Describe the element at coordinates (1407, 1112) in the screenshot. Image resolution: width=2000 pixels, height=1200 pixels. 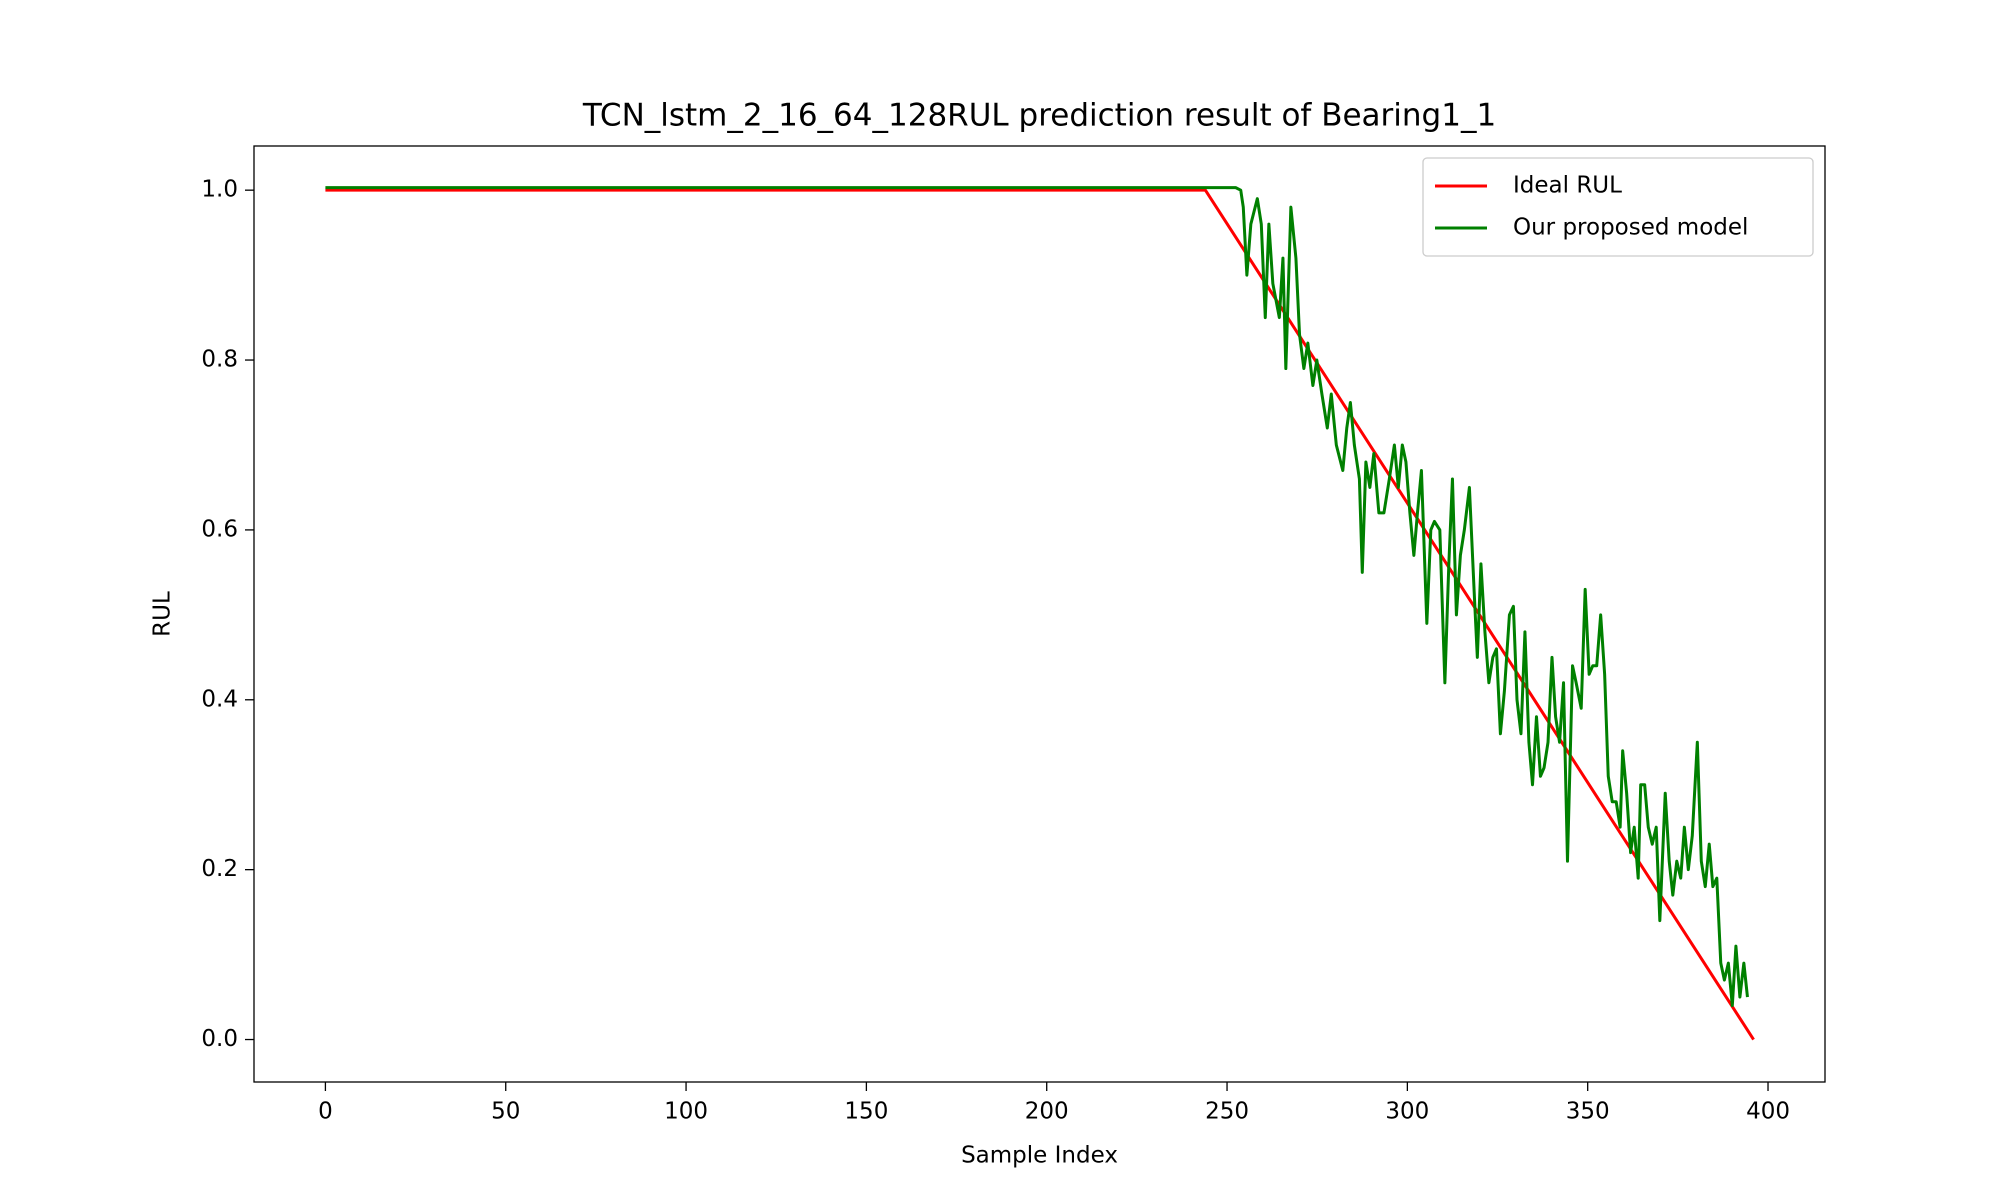
I see `x-tick-label: 300` at that location.